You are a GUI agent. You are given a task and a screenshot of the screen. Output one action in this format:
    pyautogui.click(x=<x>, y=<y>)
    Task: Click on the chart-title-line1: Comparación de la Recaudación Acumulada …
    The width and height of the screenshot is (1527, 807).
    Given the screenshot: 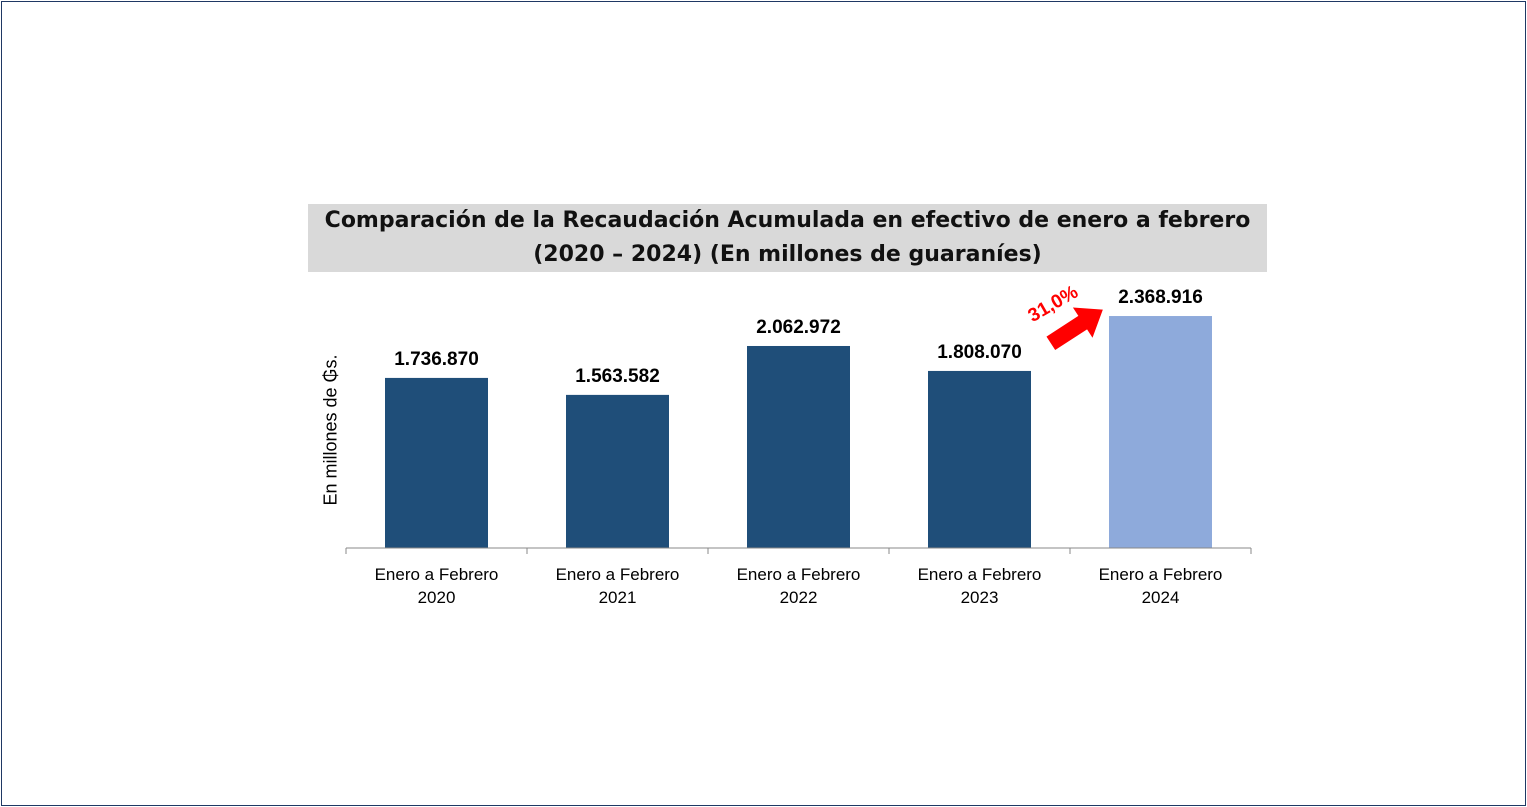 What is the action you would take?
    pyautogui.click(x=787, y=220)
    